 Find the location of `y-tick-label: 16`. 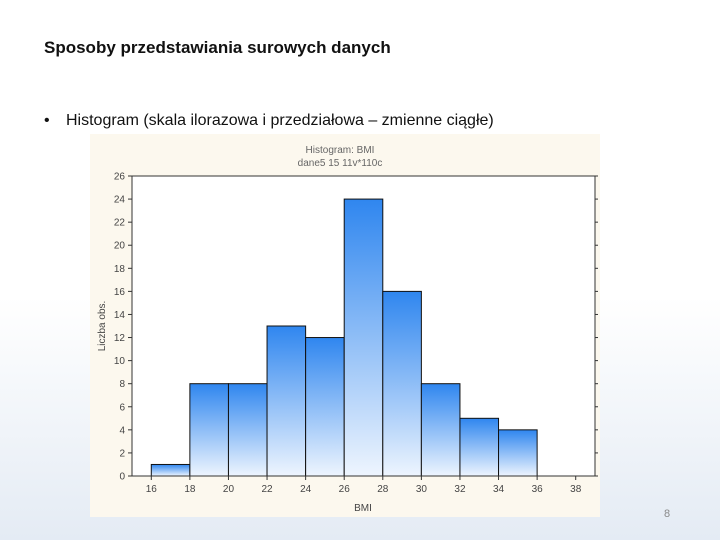

y-tick-label: 16 is located at coordinates (120, 292).